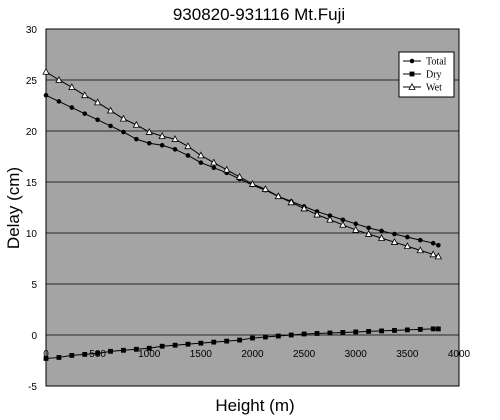 The width and height of the screenshot is (500, 420). Describe the element at coordinates (407, 354) in the screenshot. I see `x-tick-label: 3500` at that location.